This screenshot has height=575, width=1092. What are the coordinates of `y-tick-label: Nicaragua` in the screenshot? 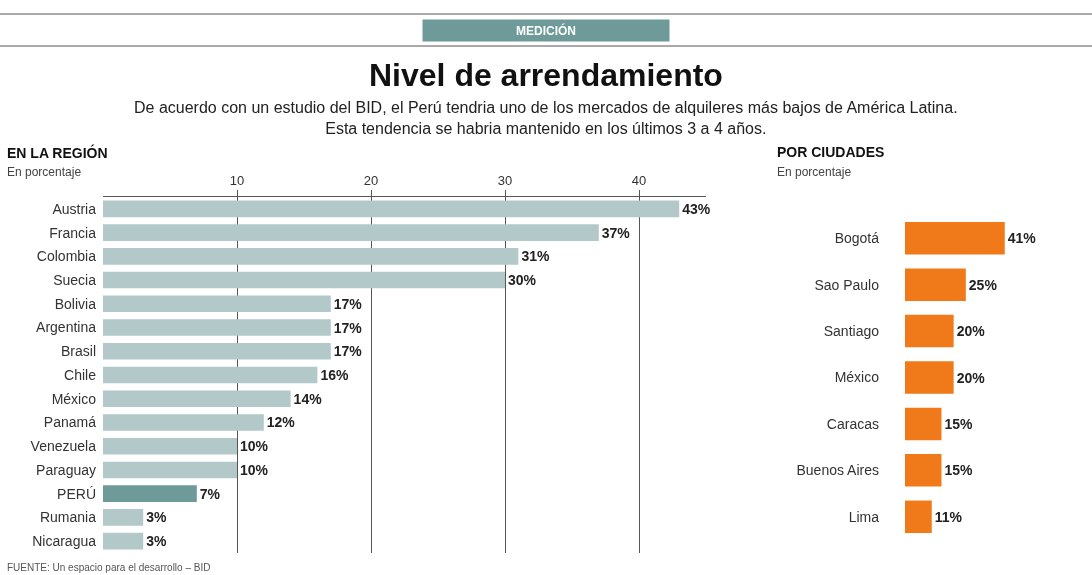 It's located at (64, 541).